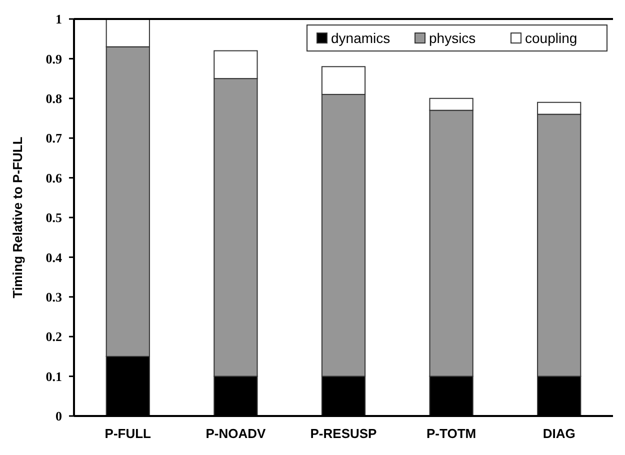 The width and height of the screenshot is (625, 455). Describe the element at coordinates (452, 38) in the screenshot. I see `legend-label: physics` at that location.